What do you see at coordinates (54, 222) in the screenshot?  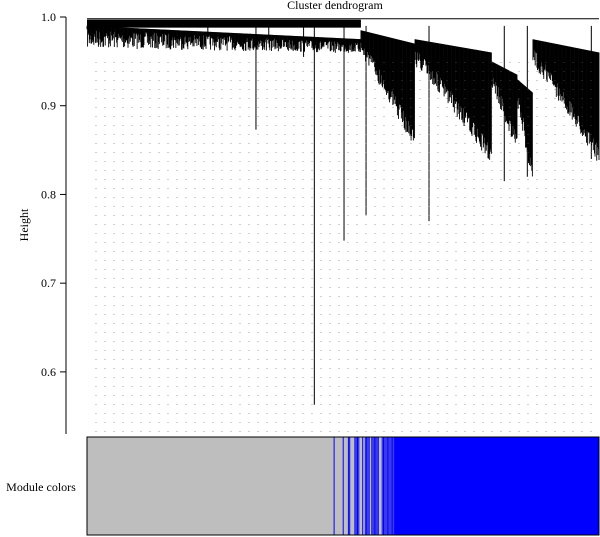 I see `y-axis: 0.6 0.7 0.8 0.9 1.0` at bounding box center [54, 222].